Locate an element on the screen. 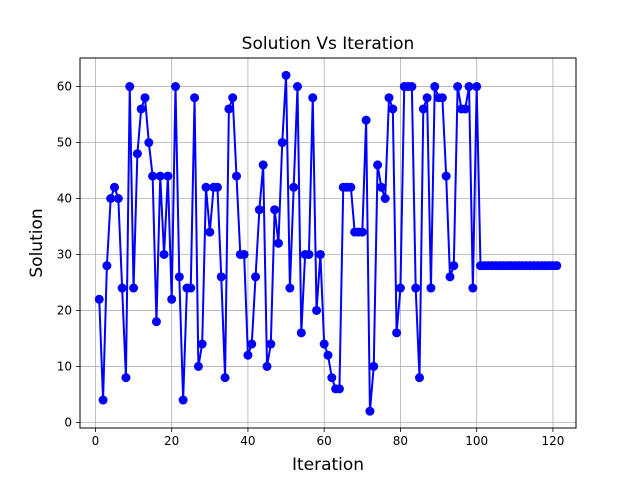 The width and height of the screenshot is (640, 480). y-tick-label: 10 is located at coordinates (64, 366).